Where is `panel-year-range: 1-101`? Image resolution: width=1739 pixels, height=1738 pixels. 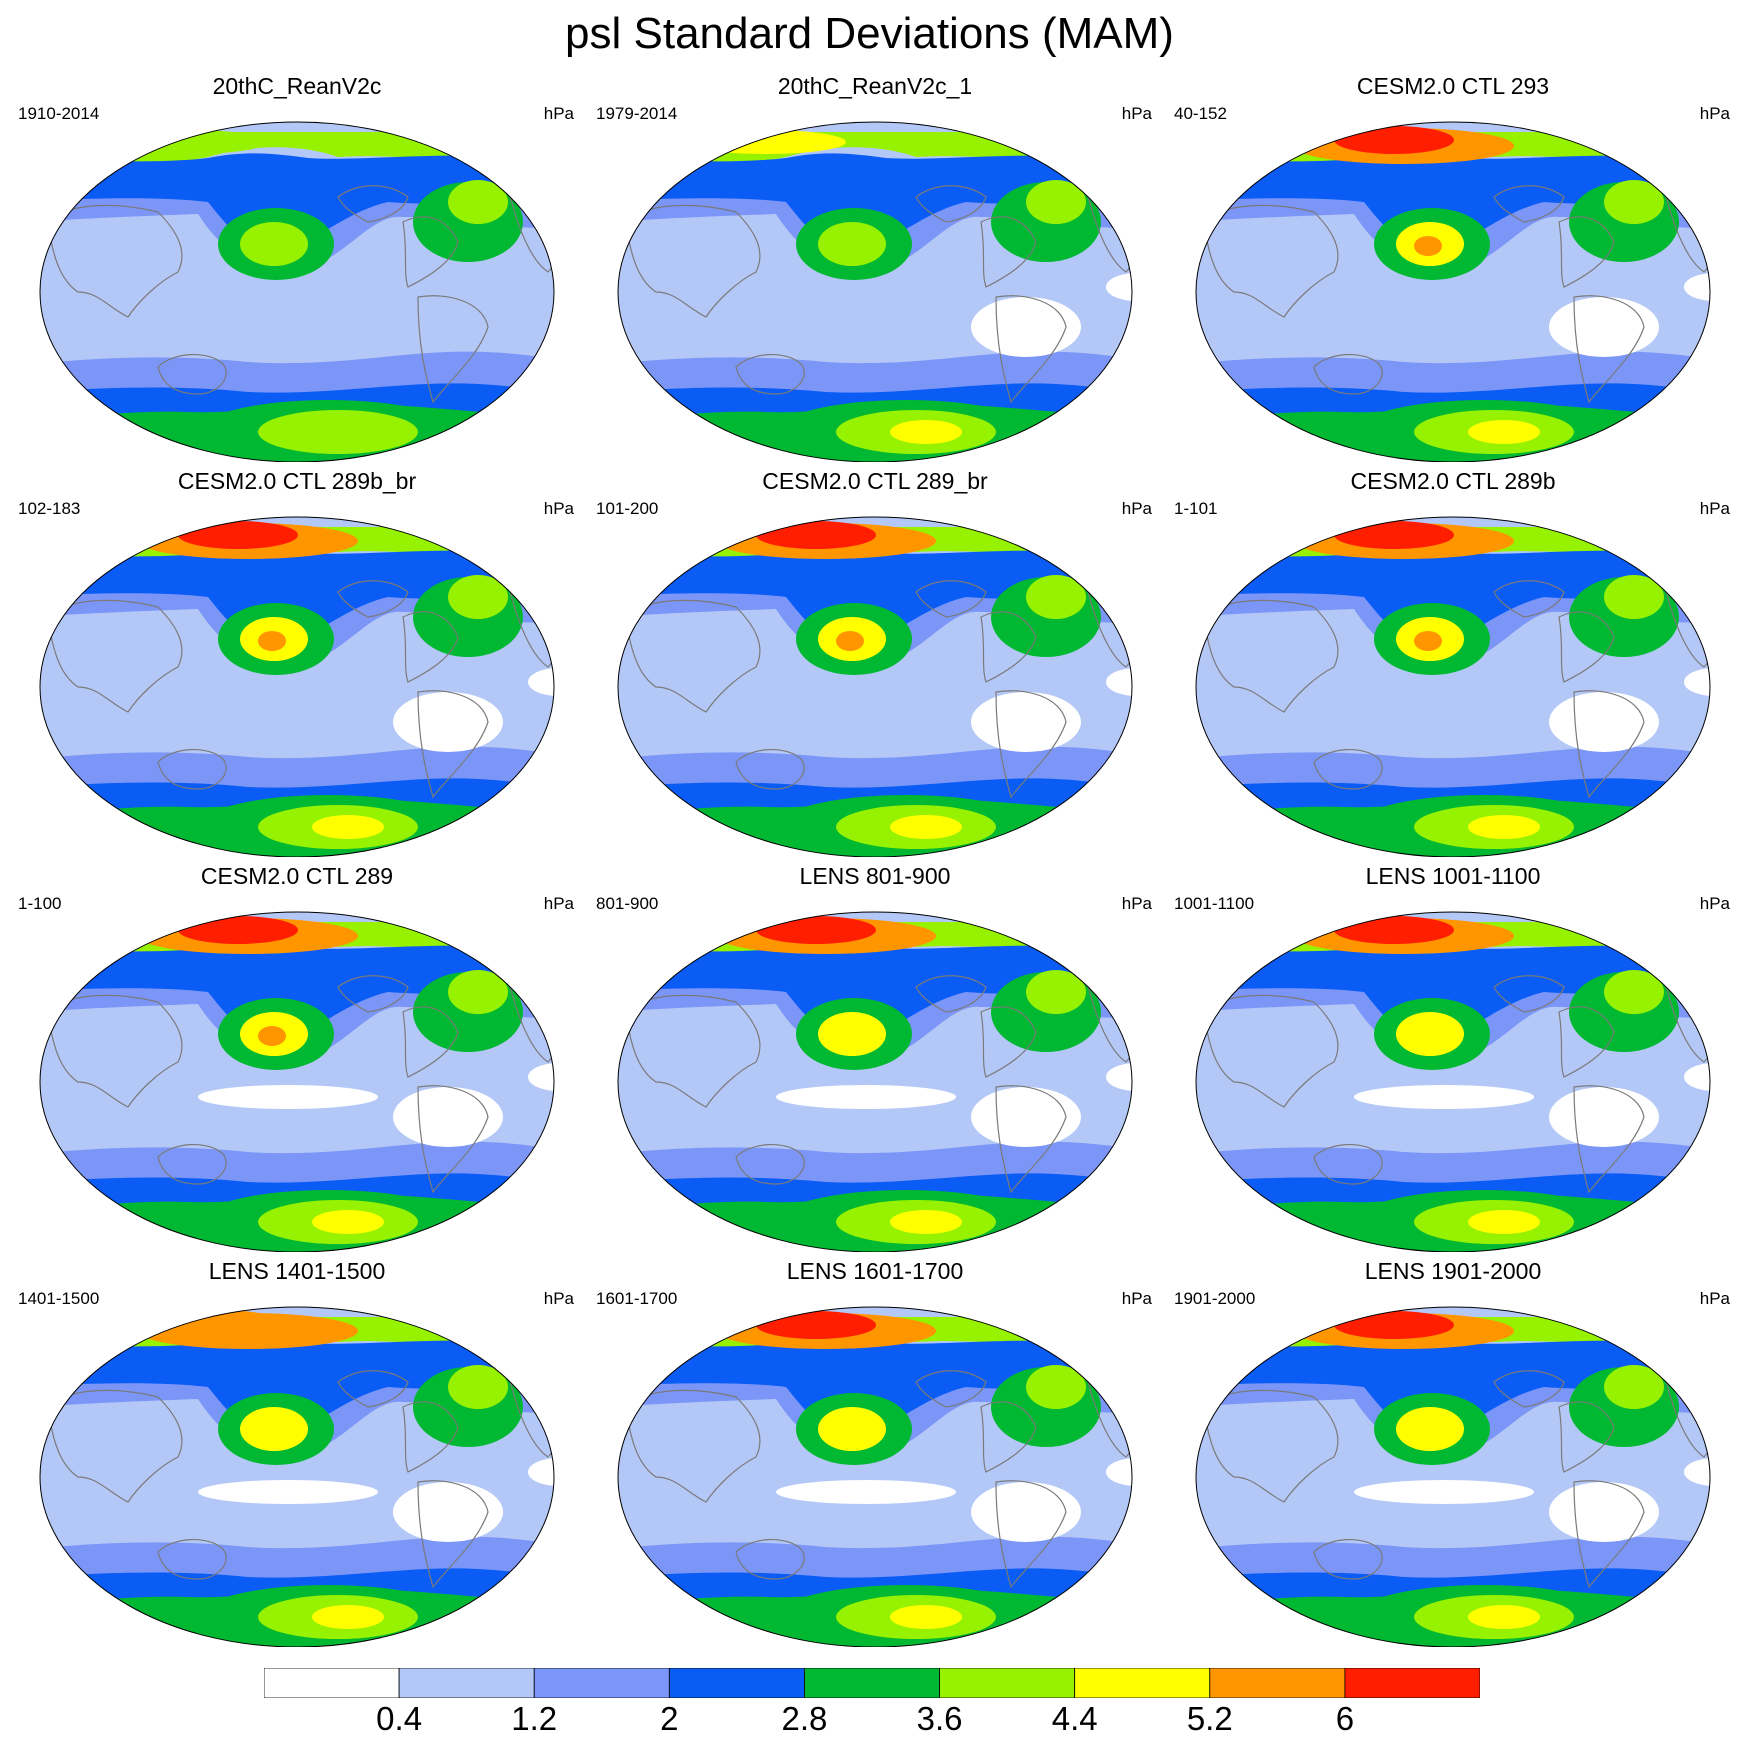
panel-year-range: 1-101 is located at coordinates (1196, 508).